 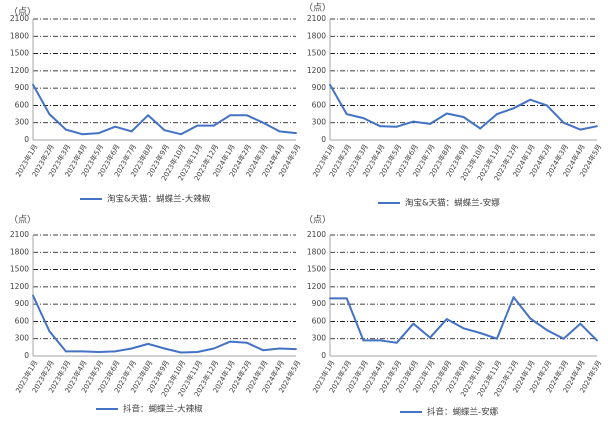 What do you see at coordinates (163, 409) in the screenshot?
I see `legend-label: 抖音：蝴蝶兰-大辣椒` at bounding box center [163, 409].